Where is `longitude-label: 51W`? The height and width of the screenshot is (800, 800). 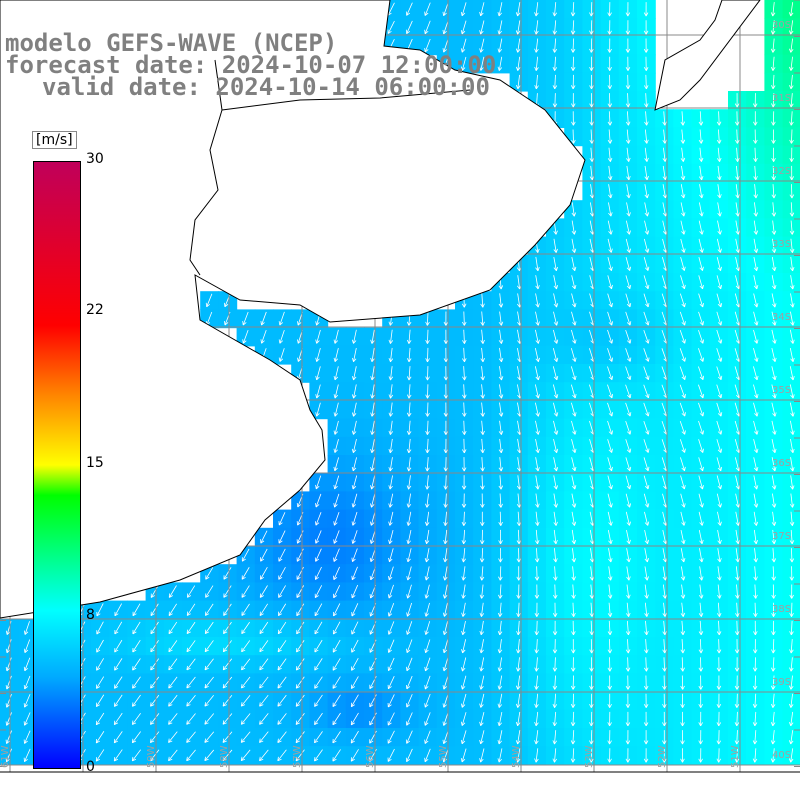
longitude-label: 51W is located at coordinates (735, 756).